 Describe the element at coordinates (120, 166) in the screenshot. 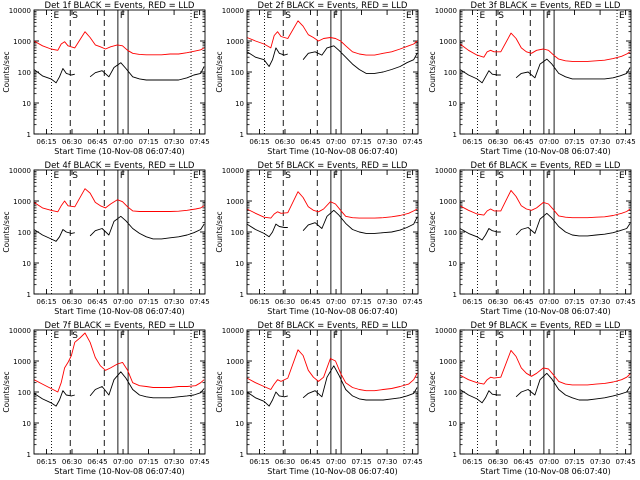

I see `panel-title: Det 4f BLACK = Events, RED = LLD` at that location.